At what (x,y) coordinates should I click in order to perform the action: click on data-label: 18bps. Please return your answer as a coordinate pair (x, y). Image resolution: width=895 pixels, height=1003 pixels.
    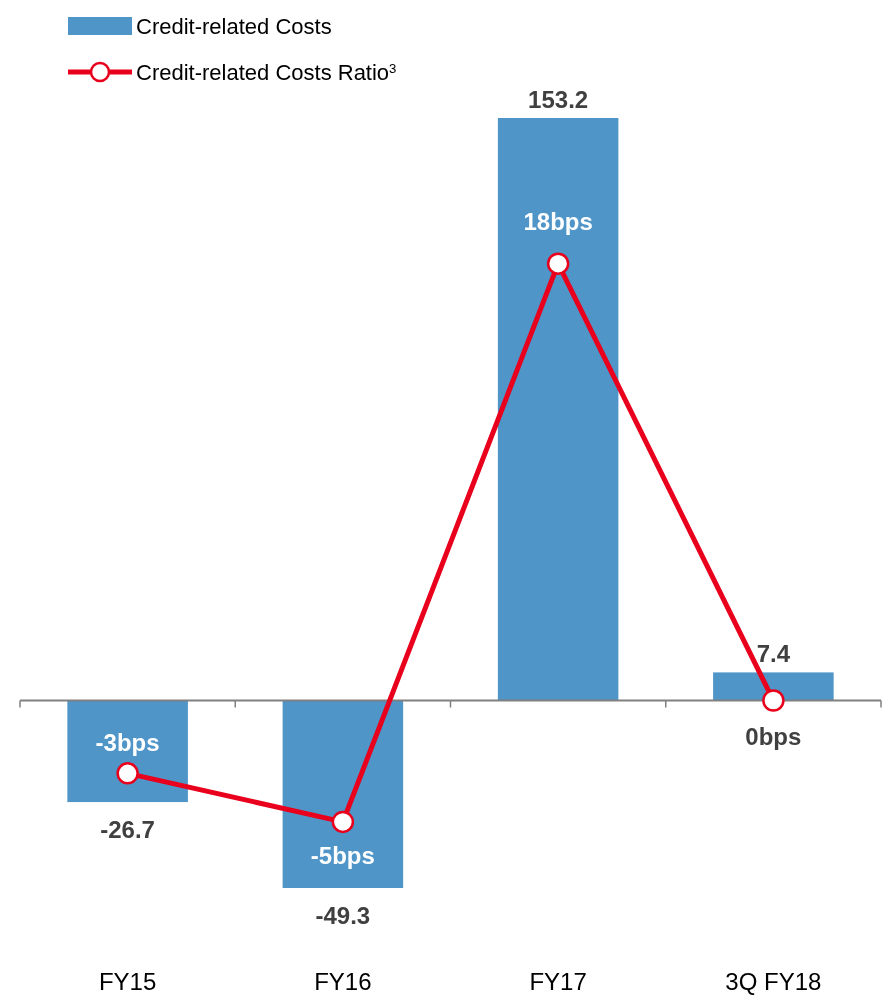
    Looking at the image, I should click on (558, 221).